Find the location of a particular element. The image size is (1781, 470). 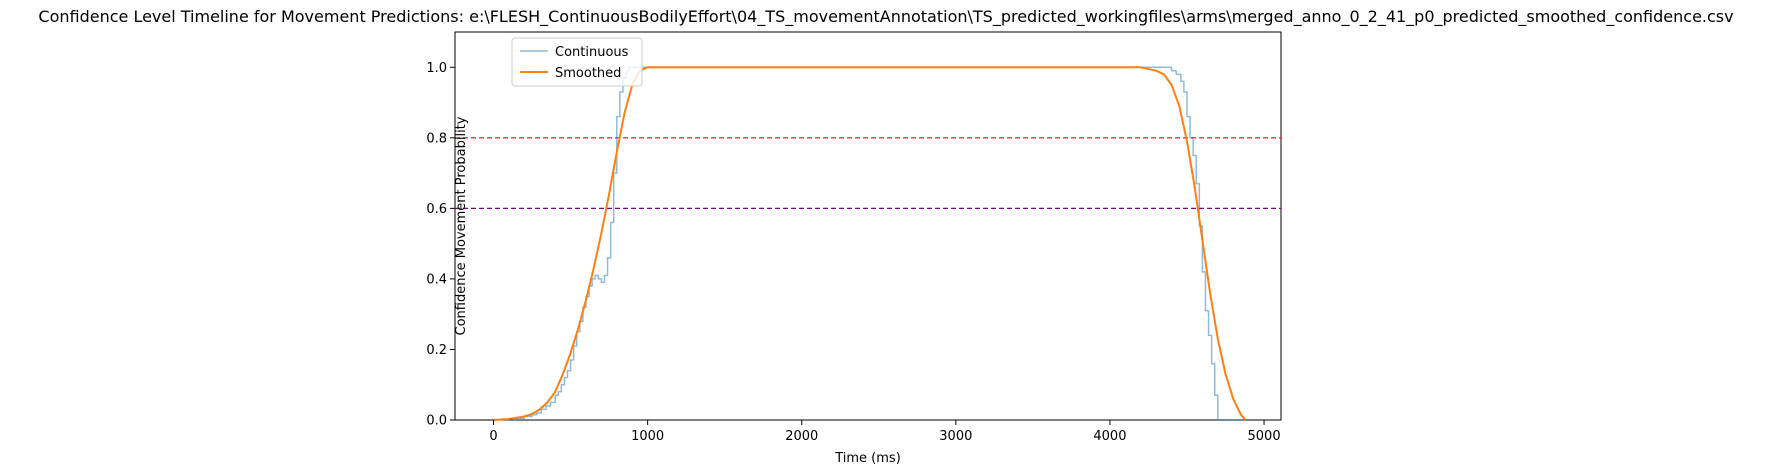

legend-smoothed-label: Smoothed is located at coordinates (588, 73).